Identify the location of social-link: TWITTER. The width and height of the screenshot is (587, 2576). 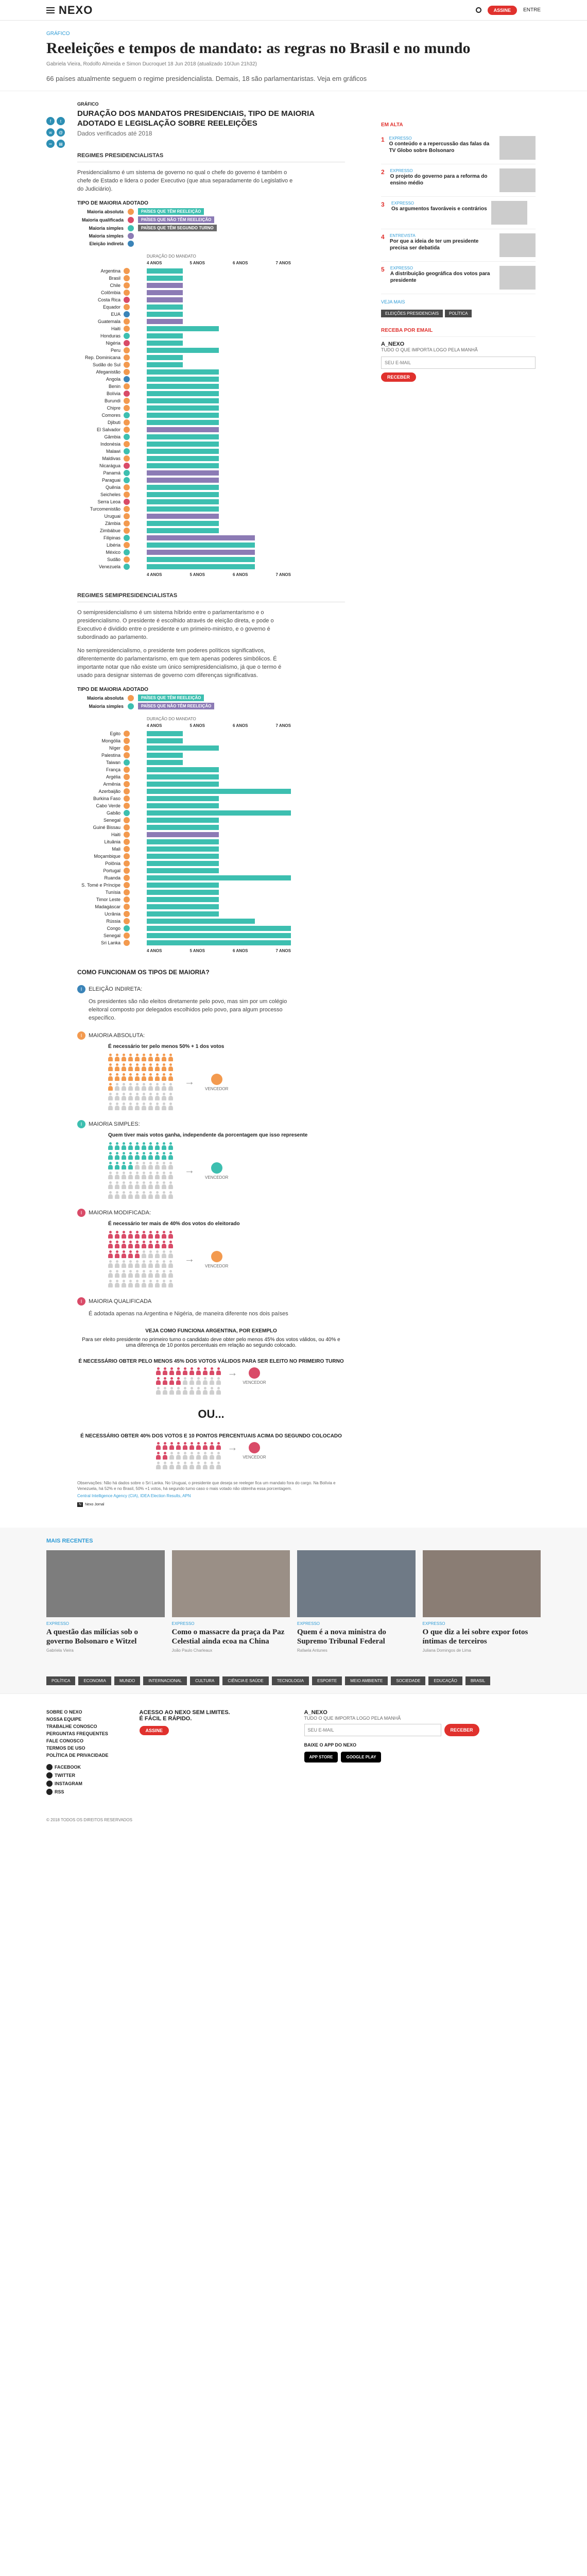
(77, 1775).